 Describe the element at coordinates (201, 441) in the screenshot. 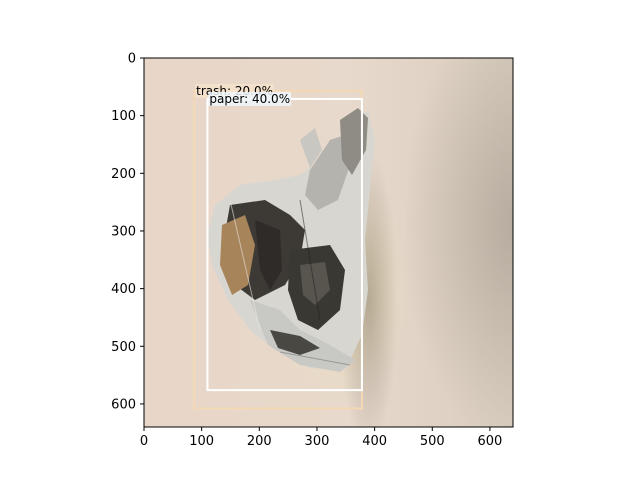

I see `x-tick-label: 100` at that location.